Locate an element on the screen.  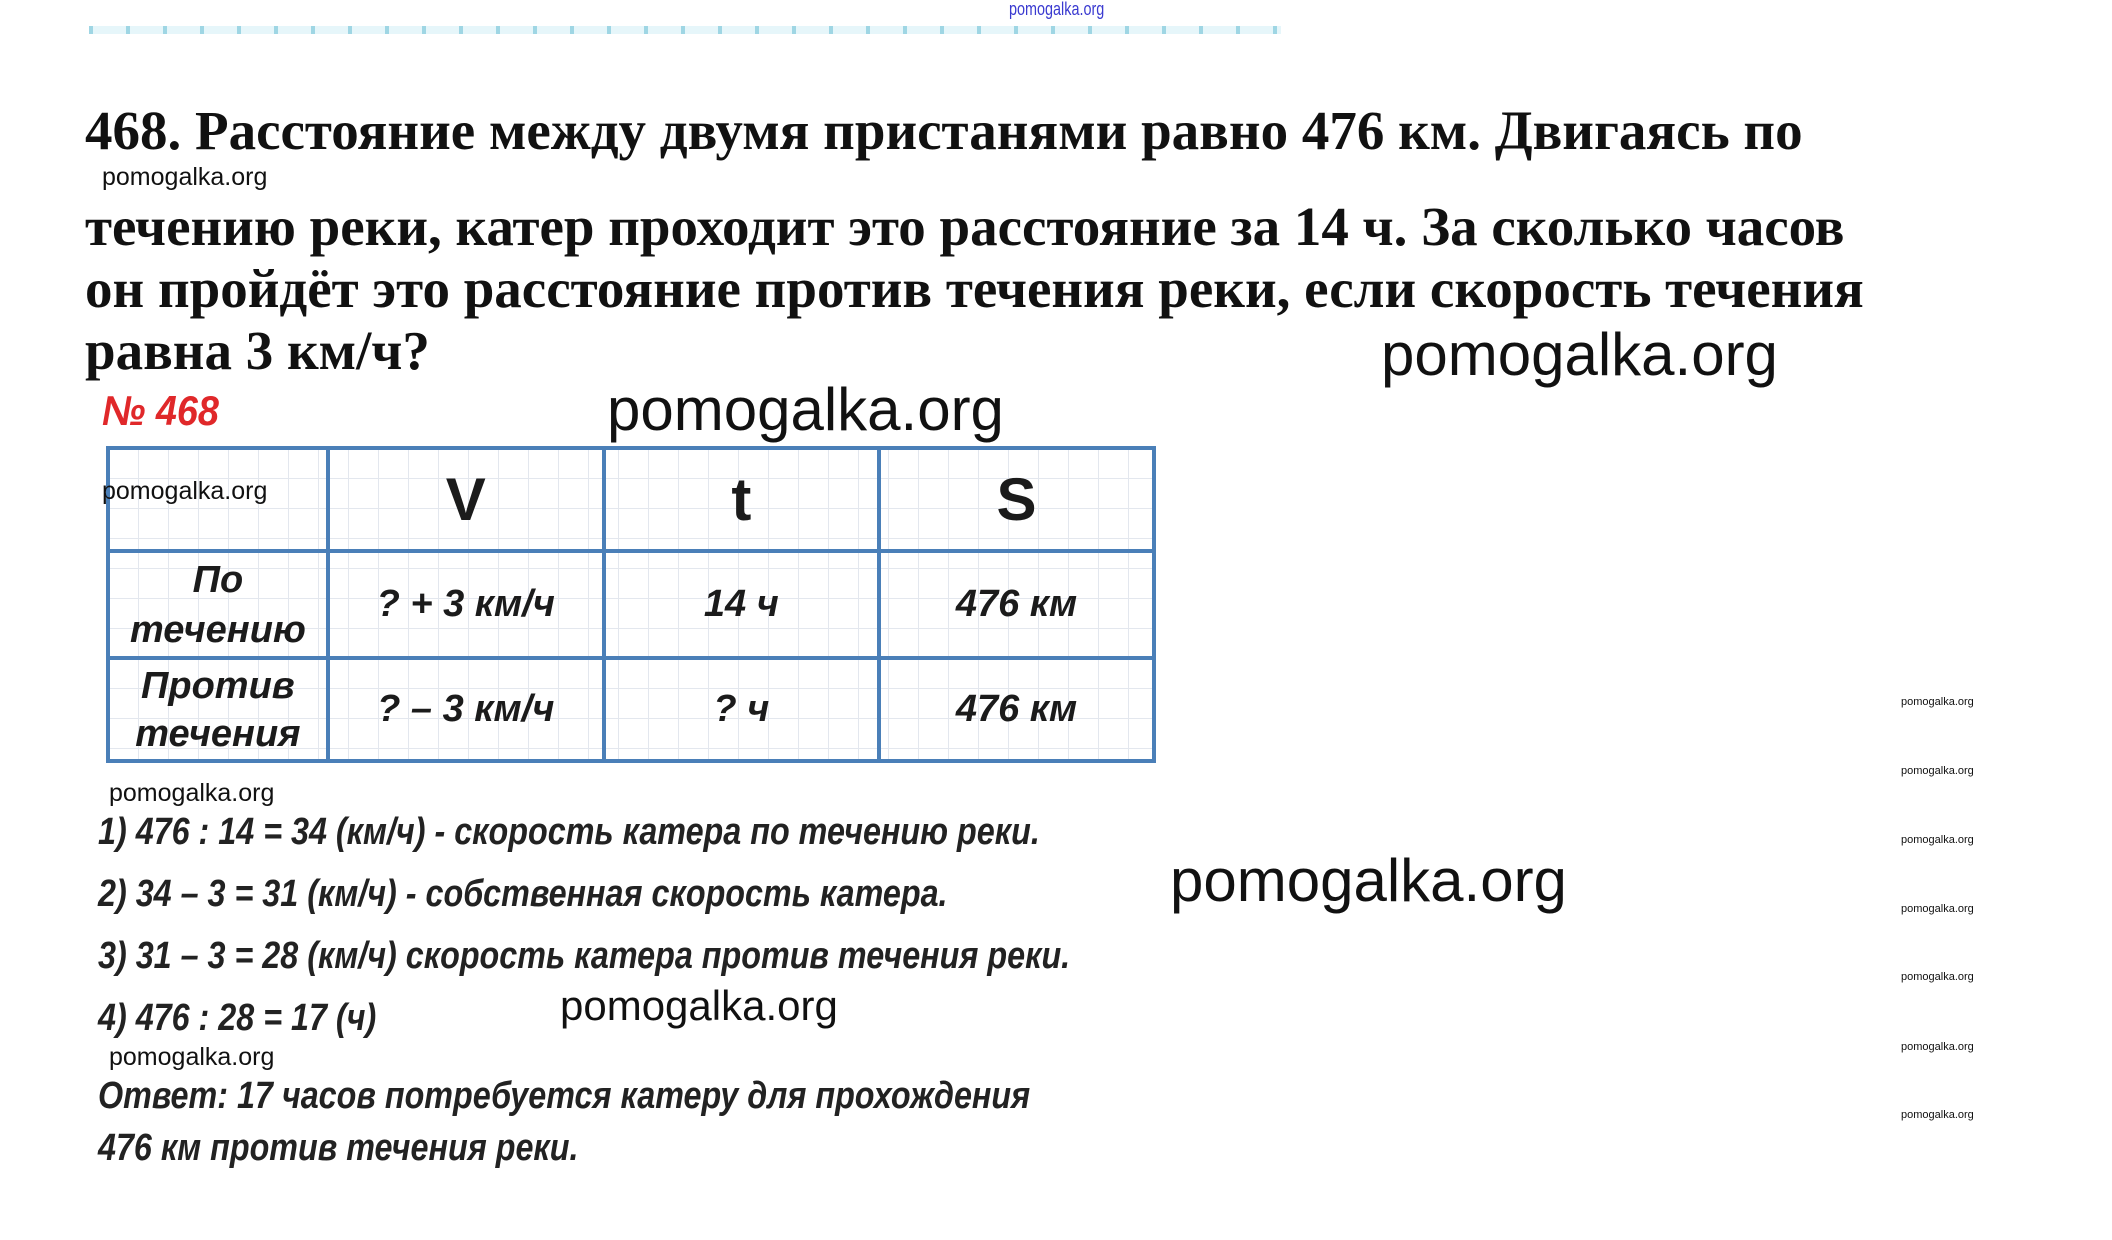
answer-line: 476 км против течения реки. is located at coordinates (338, 1148).